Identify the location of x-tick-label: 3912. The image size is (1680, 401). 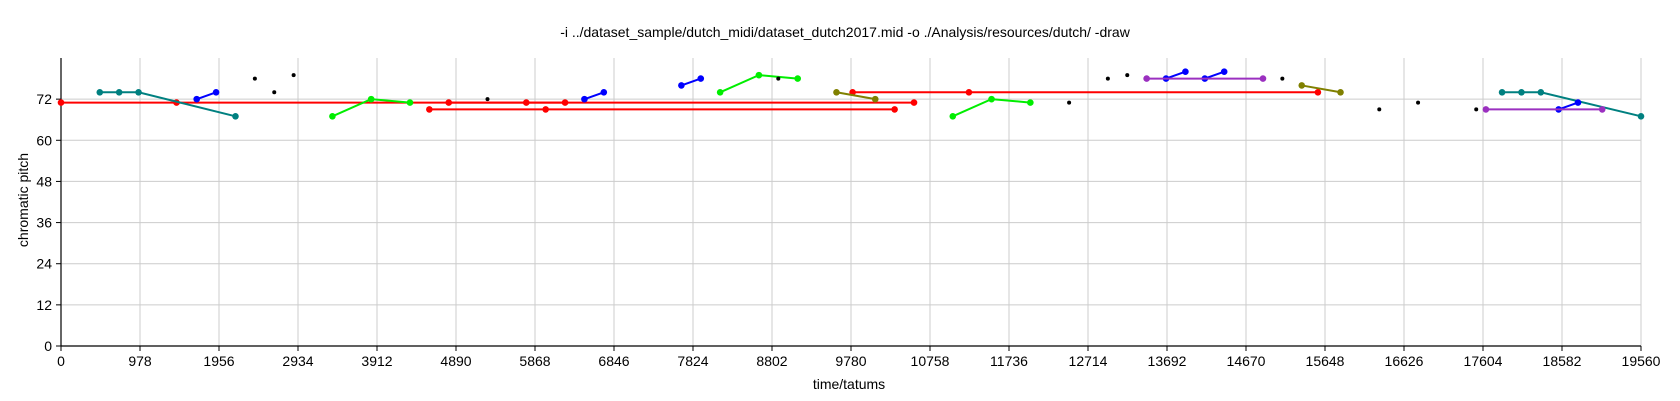
(376, 361).